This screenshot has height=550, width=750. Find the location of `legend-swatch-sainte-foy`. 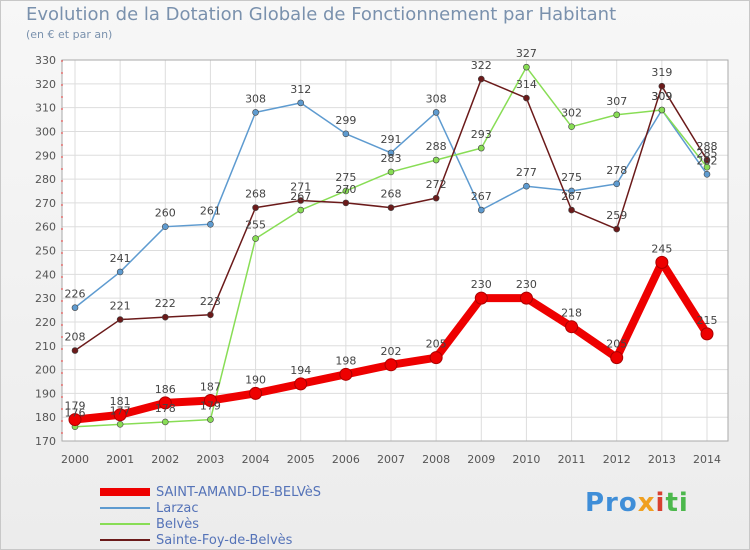

legend-swatch-sainte-foy is located at coordinates (125, 540).